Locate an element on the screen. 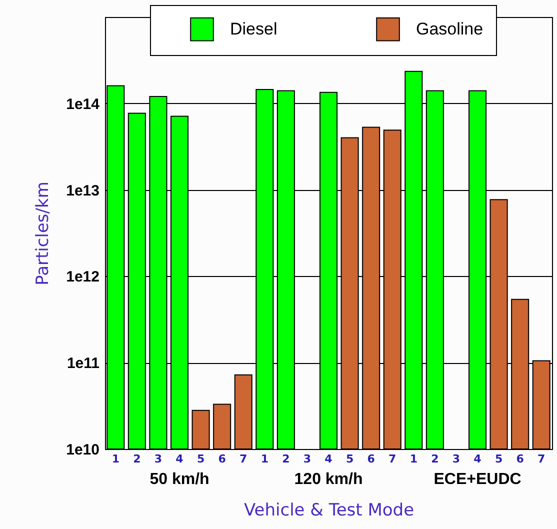 The width and height of the screenshot is (557, 529). legend-label: Diesel is located at coordinates (254, 28).